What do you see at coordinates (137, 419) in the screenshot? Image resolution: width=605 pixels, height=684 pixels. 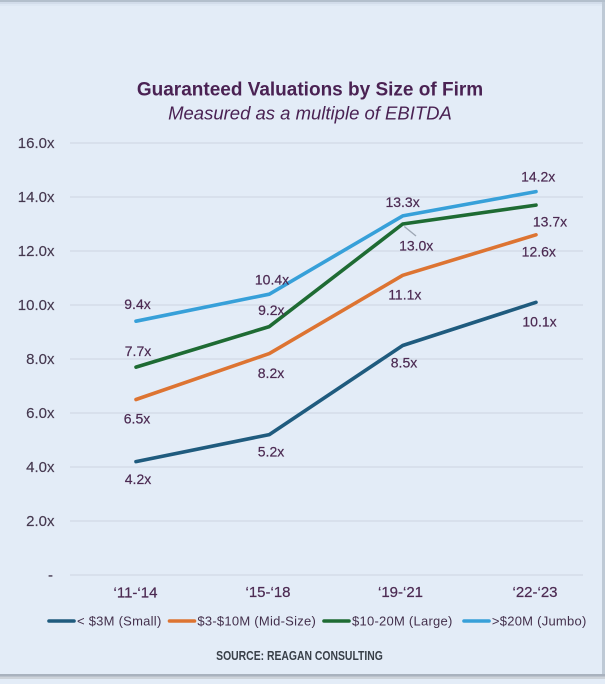 I see `svg-text: 6.5x` at bounding box center [137, 419].